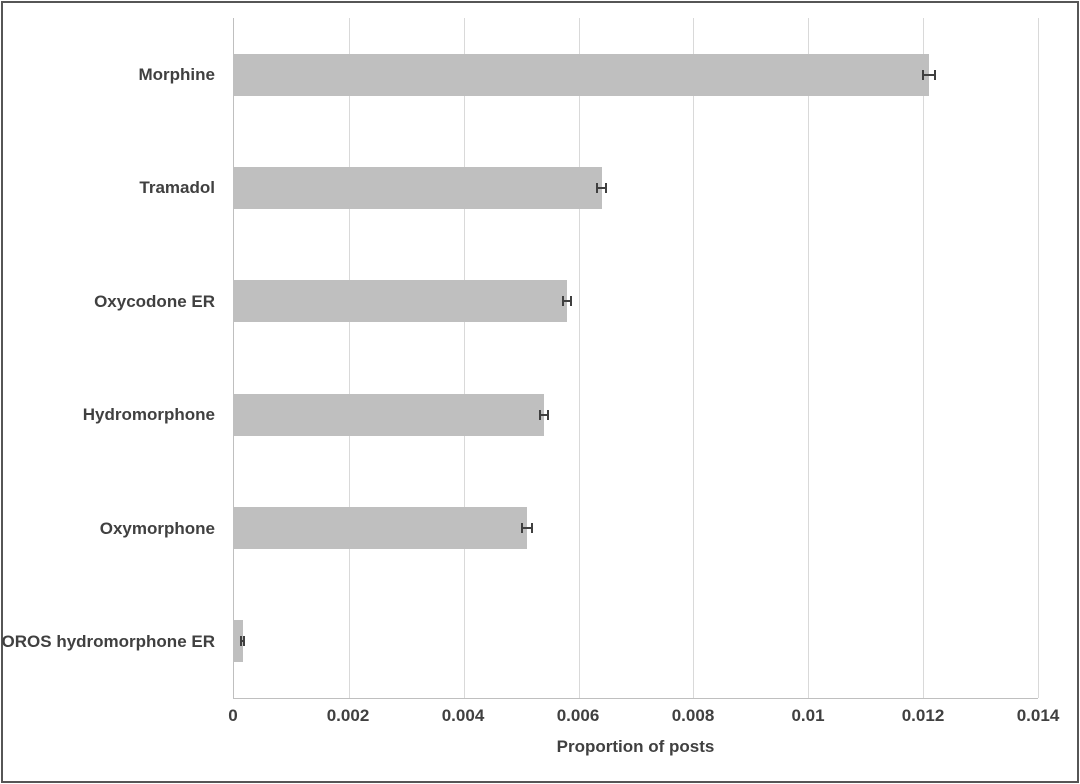 This screenshot has height=784, width=1080. What do you see at coordinates (401, 301) in the screenshot?
I see `bar-oxycodone-er` at bounding box center [401, 301].